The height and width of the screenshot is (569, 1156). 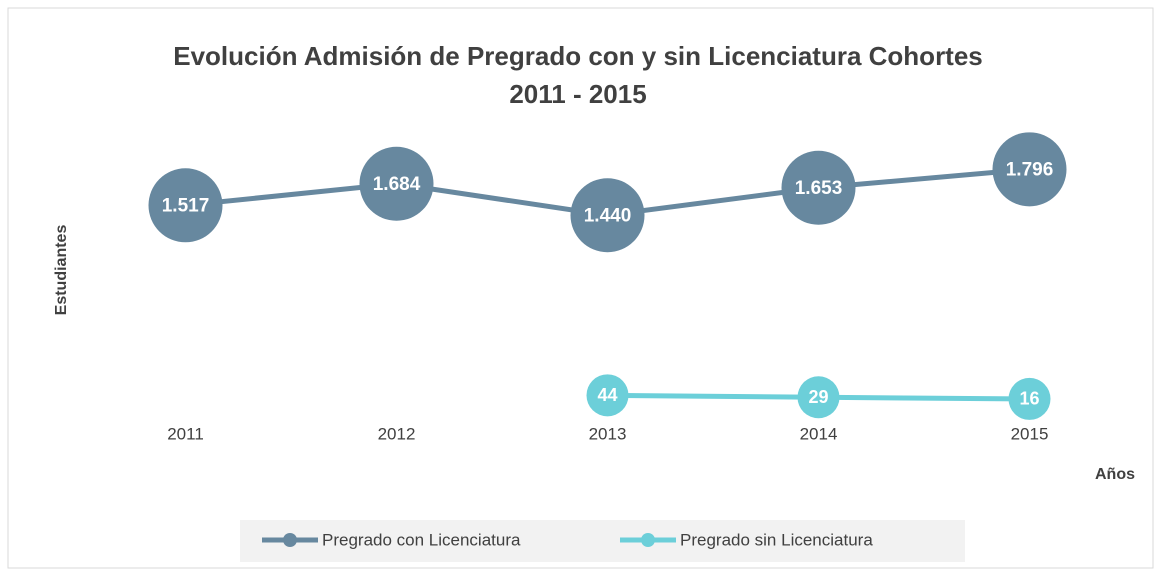 I want to click on y-axis-title: Estudiantes, so click(x=61, y=270).